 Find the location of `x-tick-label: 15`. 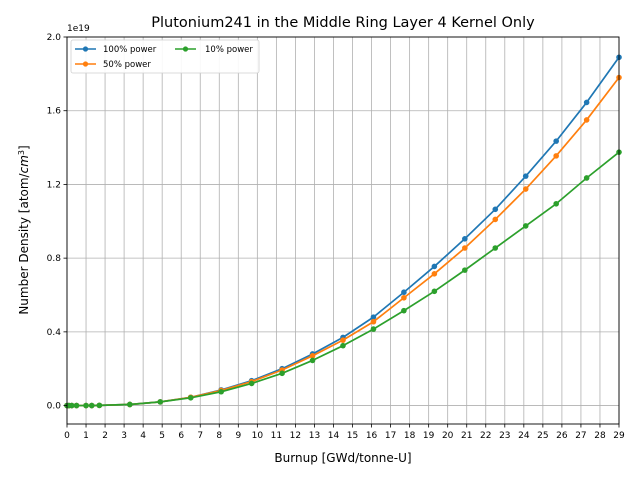

x-tick-label: 15 is located at coordinates (352, 436).